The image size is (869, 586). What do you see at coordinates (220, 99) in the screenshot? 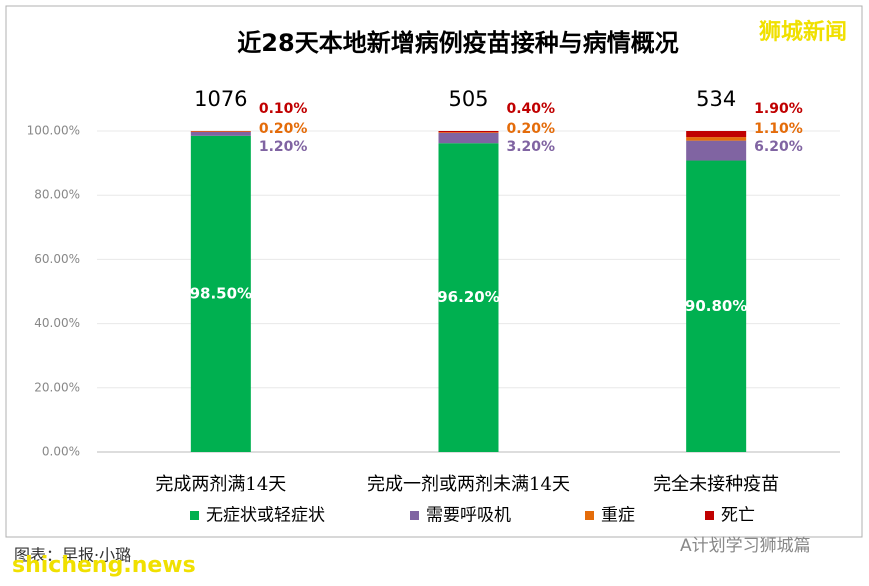
I see `total-label: 1076` at bounding box center [220, 99].